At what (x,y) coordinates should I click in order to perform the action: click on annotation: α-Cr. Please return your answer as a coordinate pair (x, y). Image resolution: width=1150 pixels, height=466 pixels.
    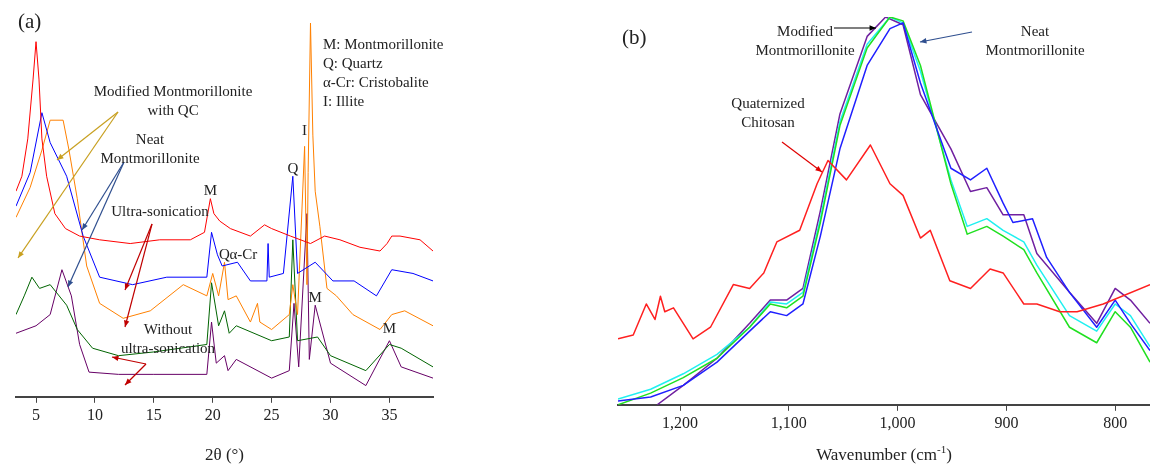
    Looking at the image, I should click on (243, 253).